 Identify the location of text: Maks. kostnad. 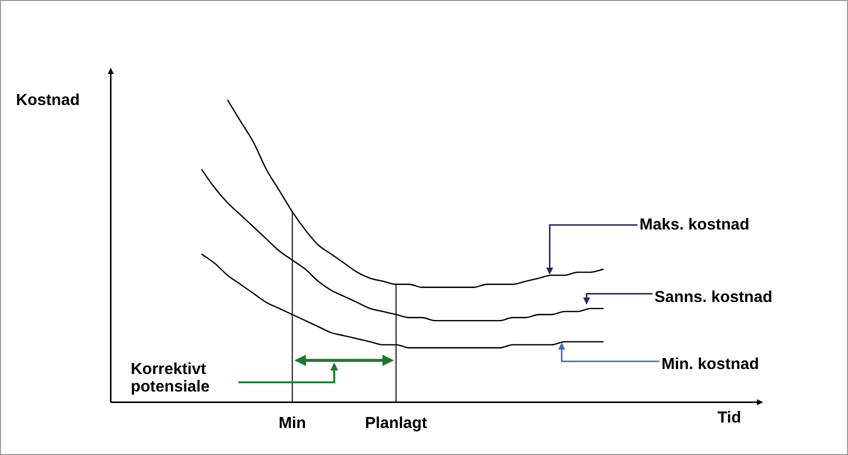
(694, 225).